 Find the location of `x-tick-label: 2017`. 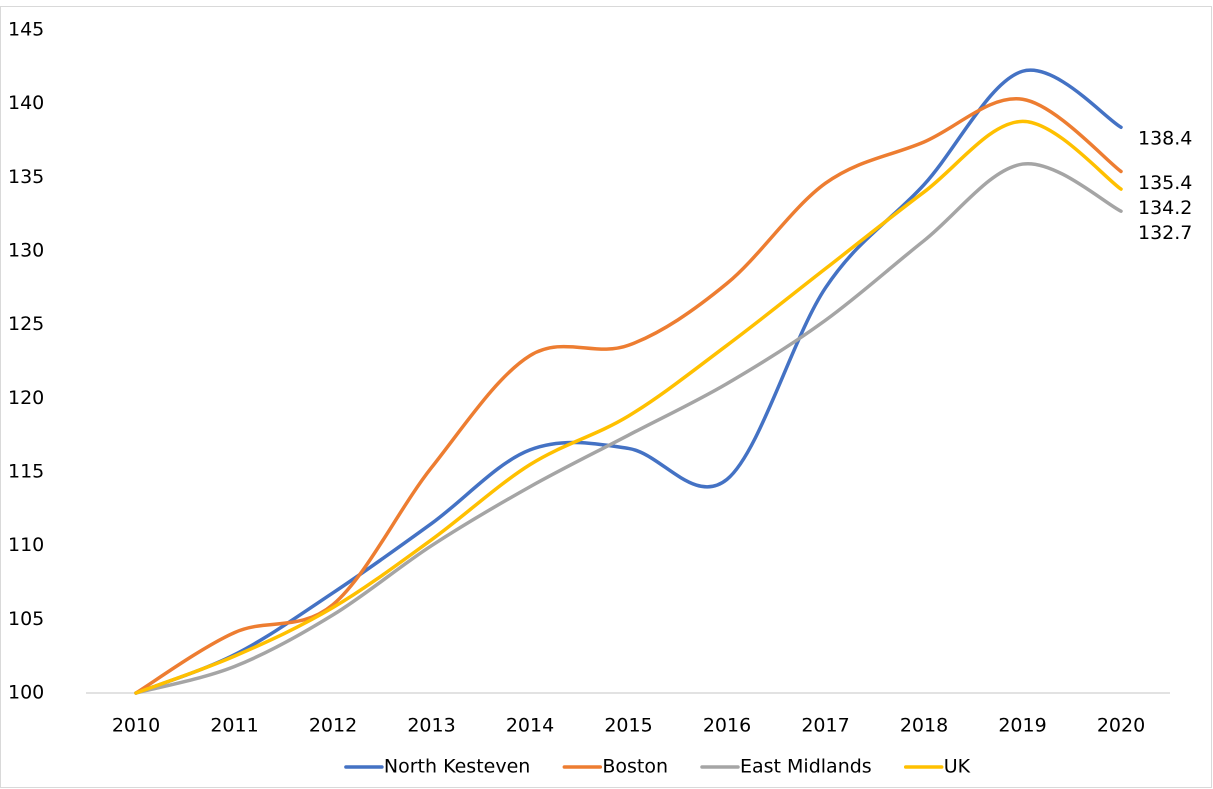

x-tick-label: 2017 is located at coordinates (825, 726).